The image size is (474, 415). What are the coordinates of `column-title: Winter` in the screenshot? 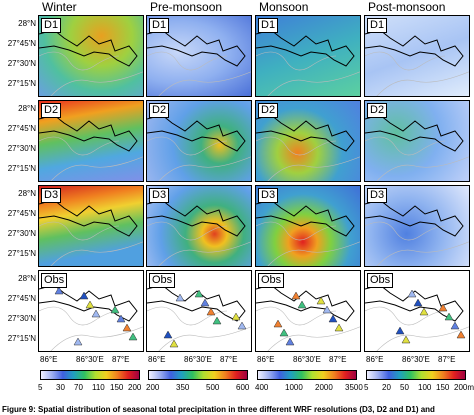 It's located at (59, 7).